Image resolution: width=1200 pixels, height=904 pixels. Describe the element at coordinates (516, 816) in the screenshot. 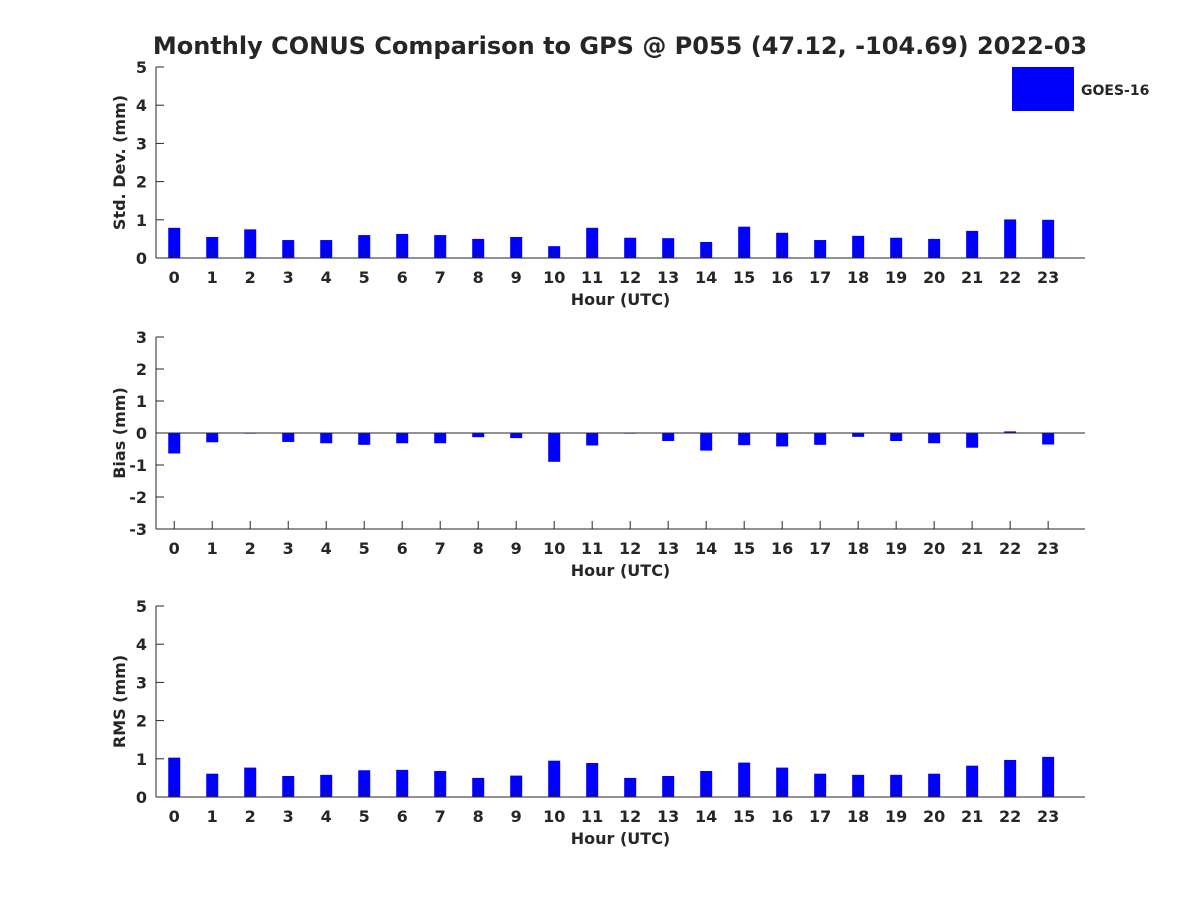

I see `x-tick-label: 9` at that location.